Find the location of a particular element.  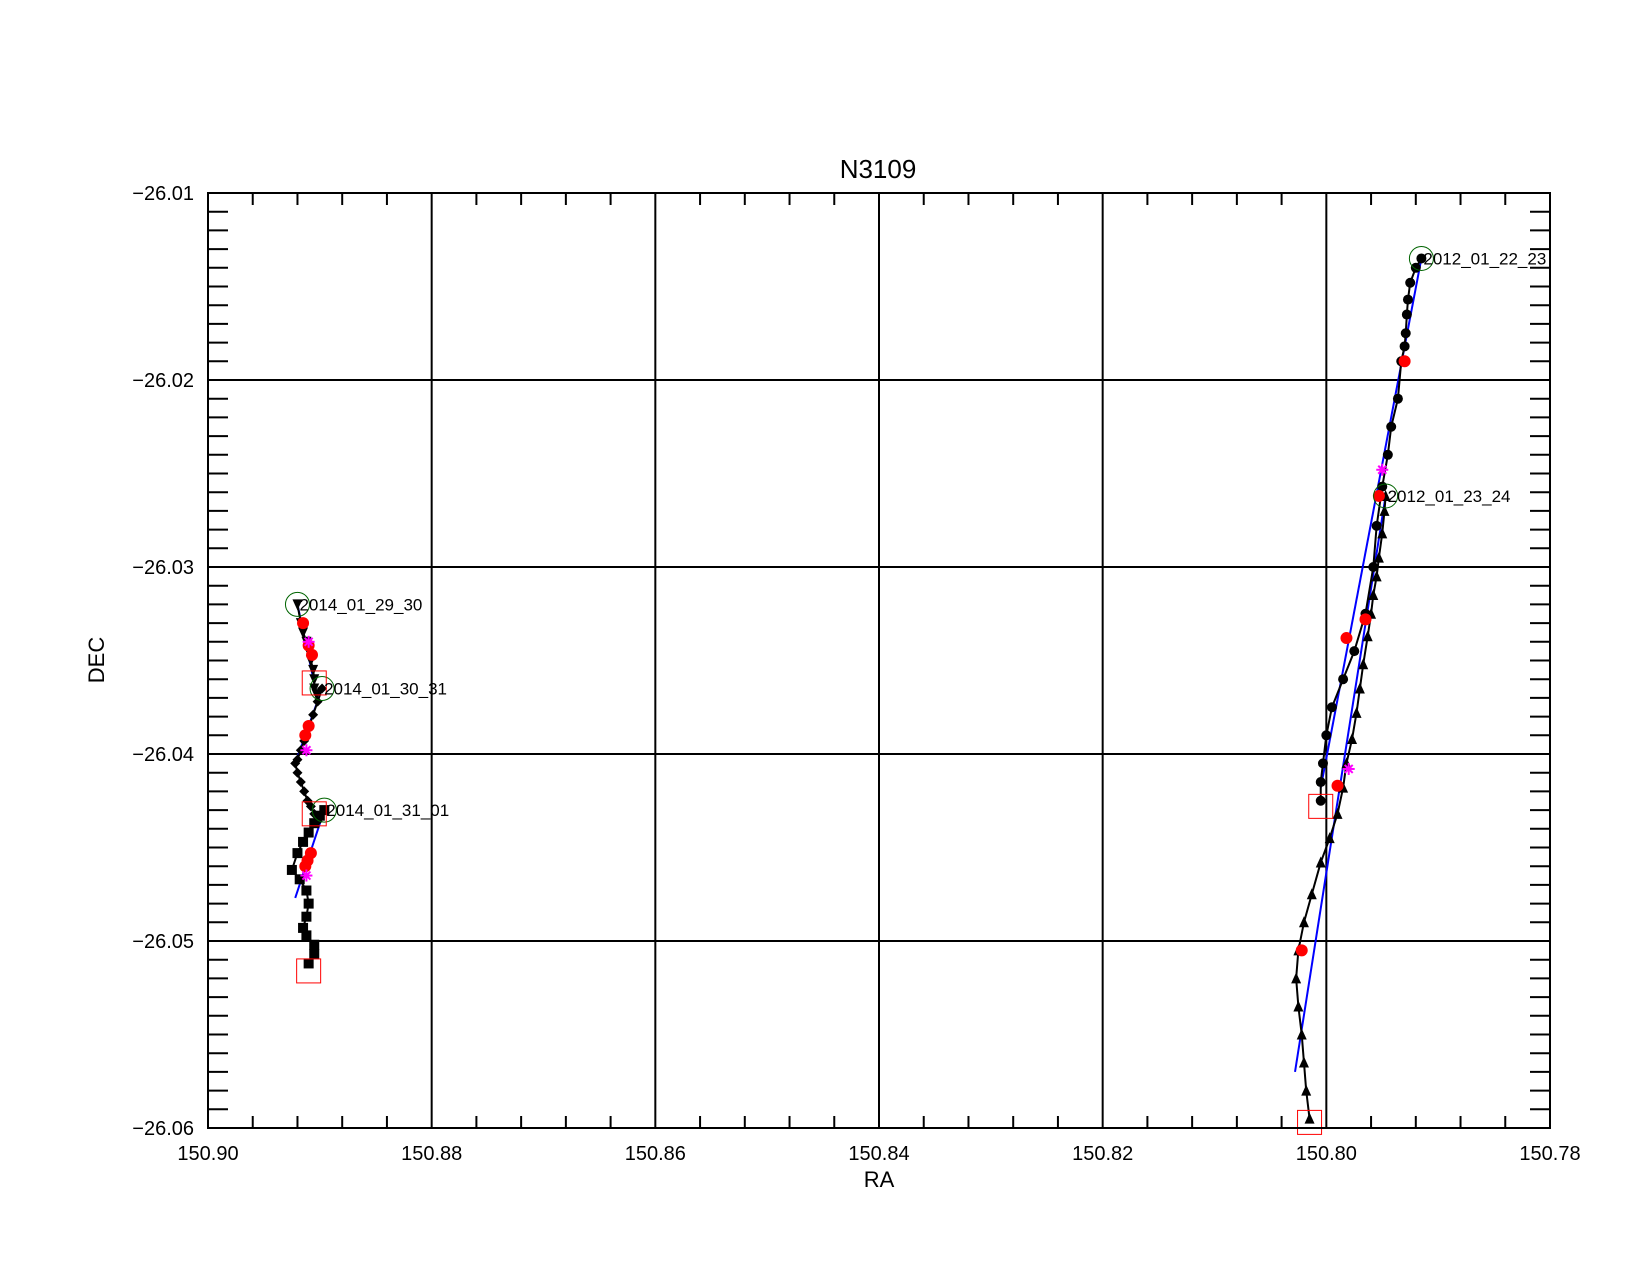

y-axis-title: DEC is located at coordinates (96, 660).